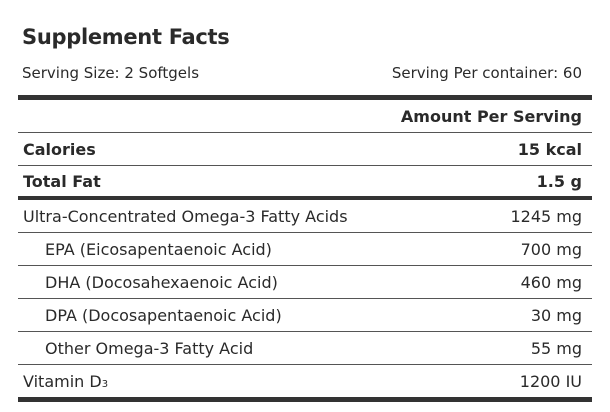 Image resolution: width=610 pixels, height=412 pixels. I want to click on table-row: Other Omega-3 Fatty Acid 55 mg, so click(305, 348).